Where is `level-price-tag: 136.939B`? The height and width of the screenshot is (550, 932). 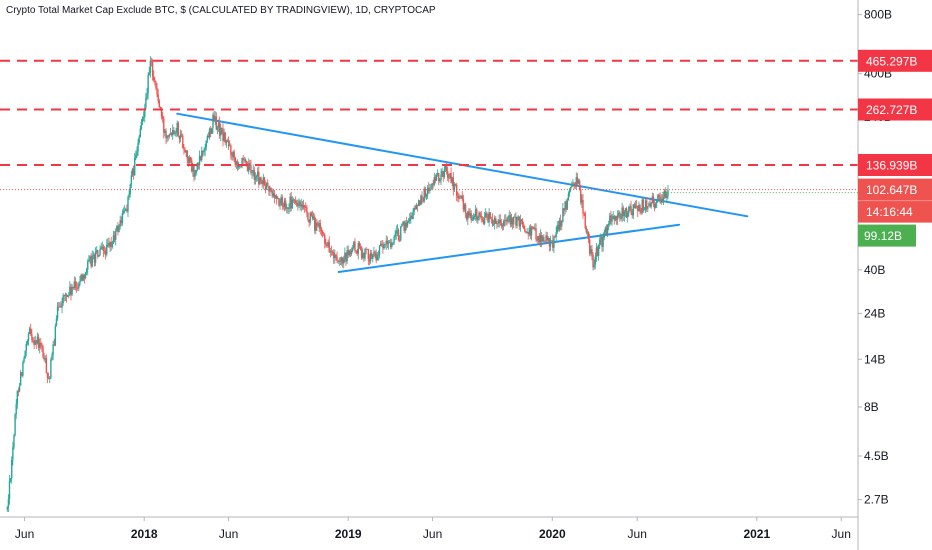
level-price-tag: 136.939B is located at coordinates (895, 165).